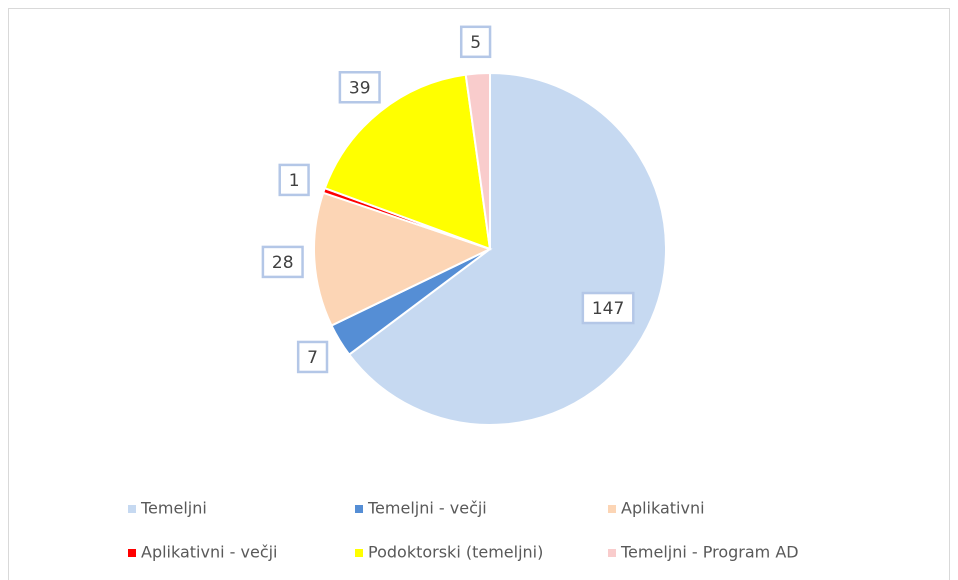 The width and height of the screenshot is (958, 580). I want to click on legend-label: Temeljni - večji, so click(427, 508).